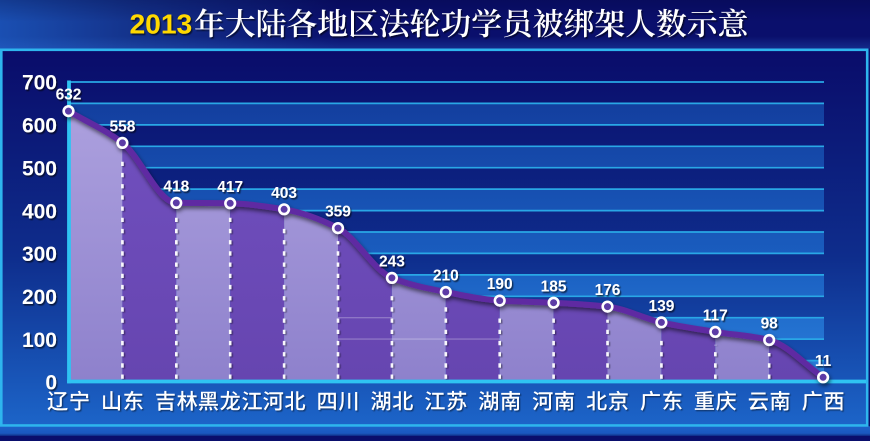  What do you see at coordinates (446, 276) in the screenshot?
I see `svg-text: 210` at bounding box center [446, 276].